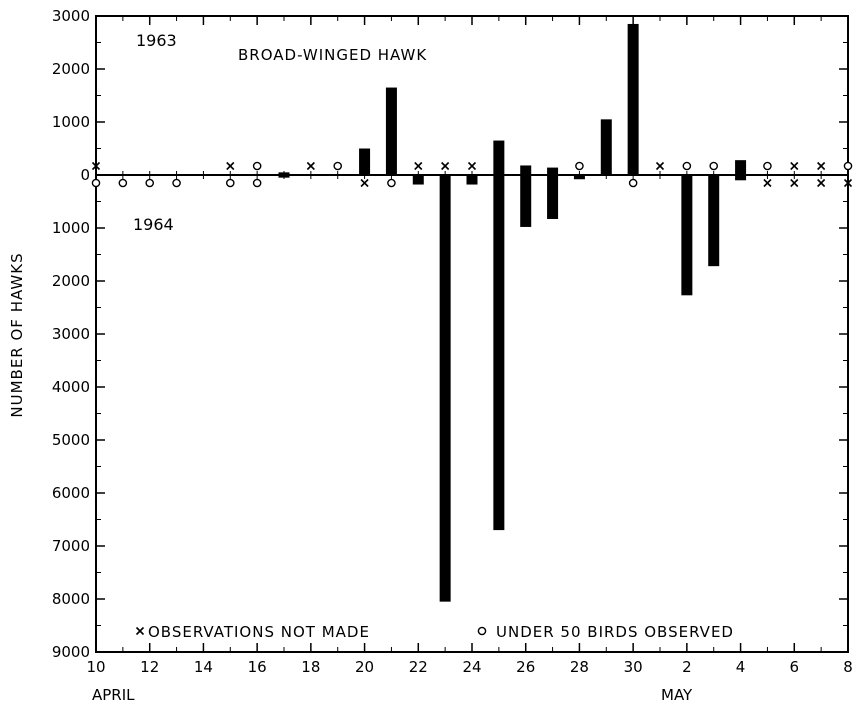 The image size is (857, 712). What do you see at coordinates (71, 652) in the screenshot?
I see `y-tick-label: 9000` at bounding box center [71, 652].